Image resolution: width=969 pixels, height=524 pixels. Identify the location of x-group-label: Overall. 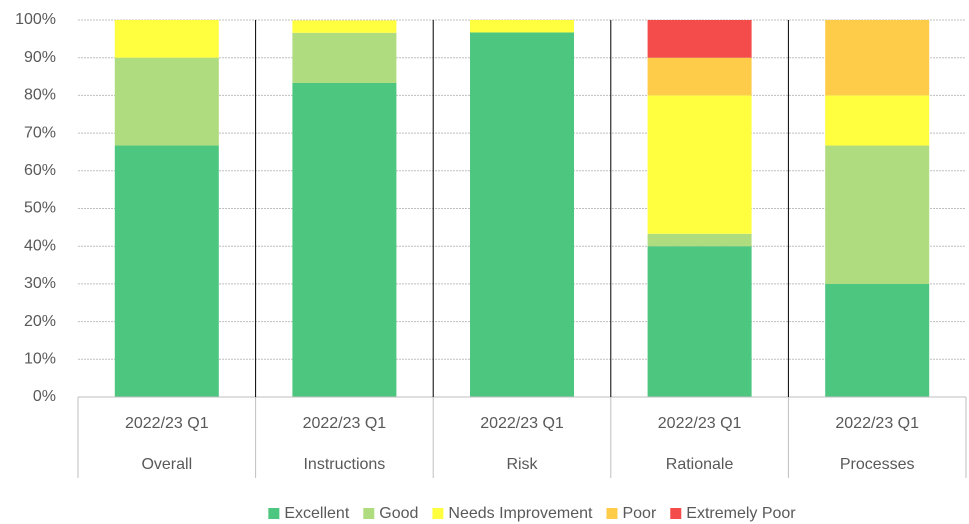
(166, 464).